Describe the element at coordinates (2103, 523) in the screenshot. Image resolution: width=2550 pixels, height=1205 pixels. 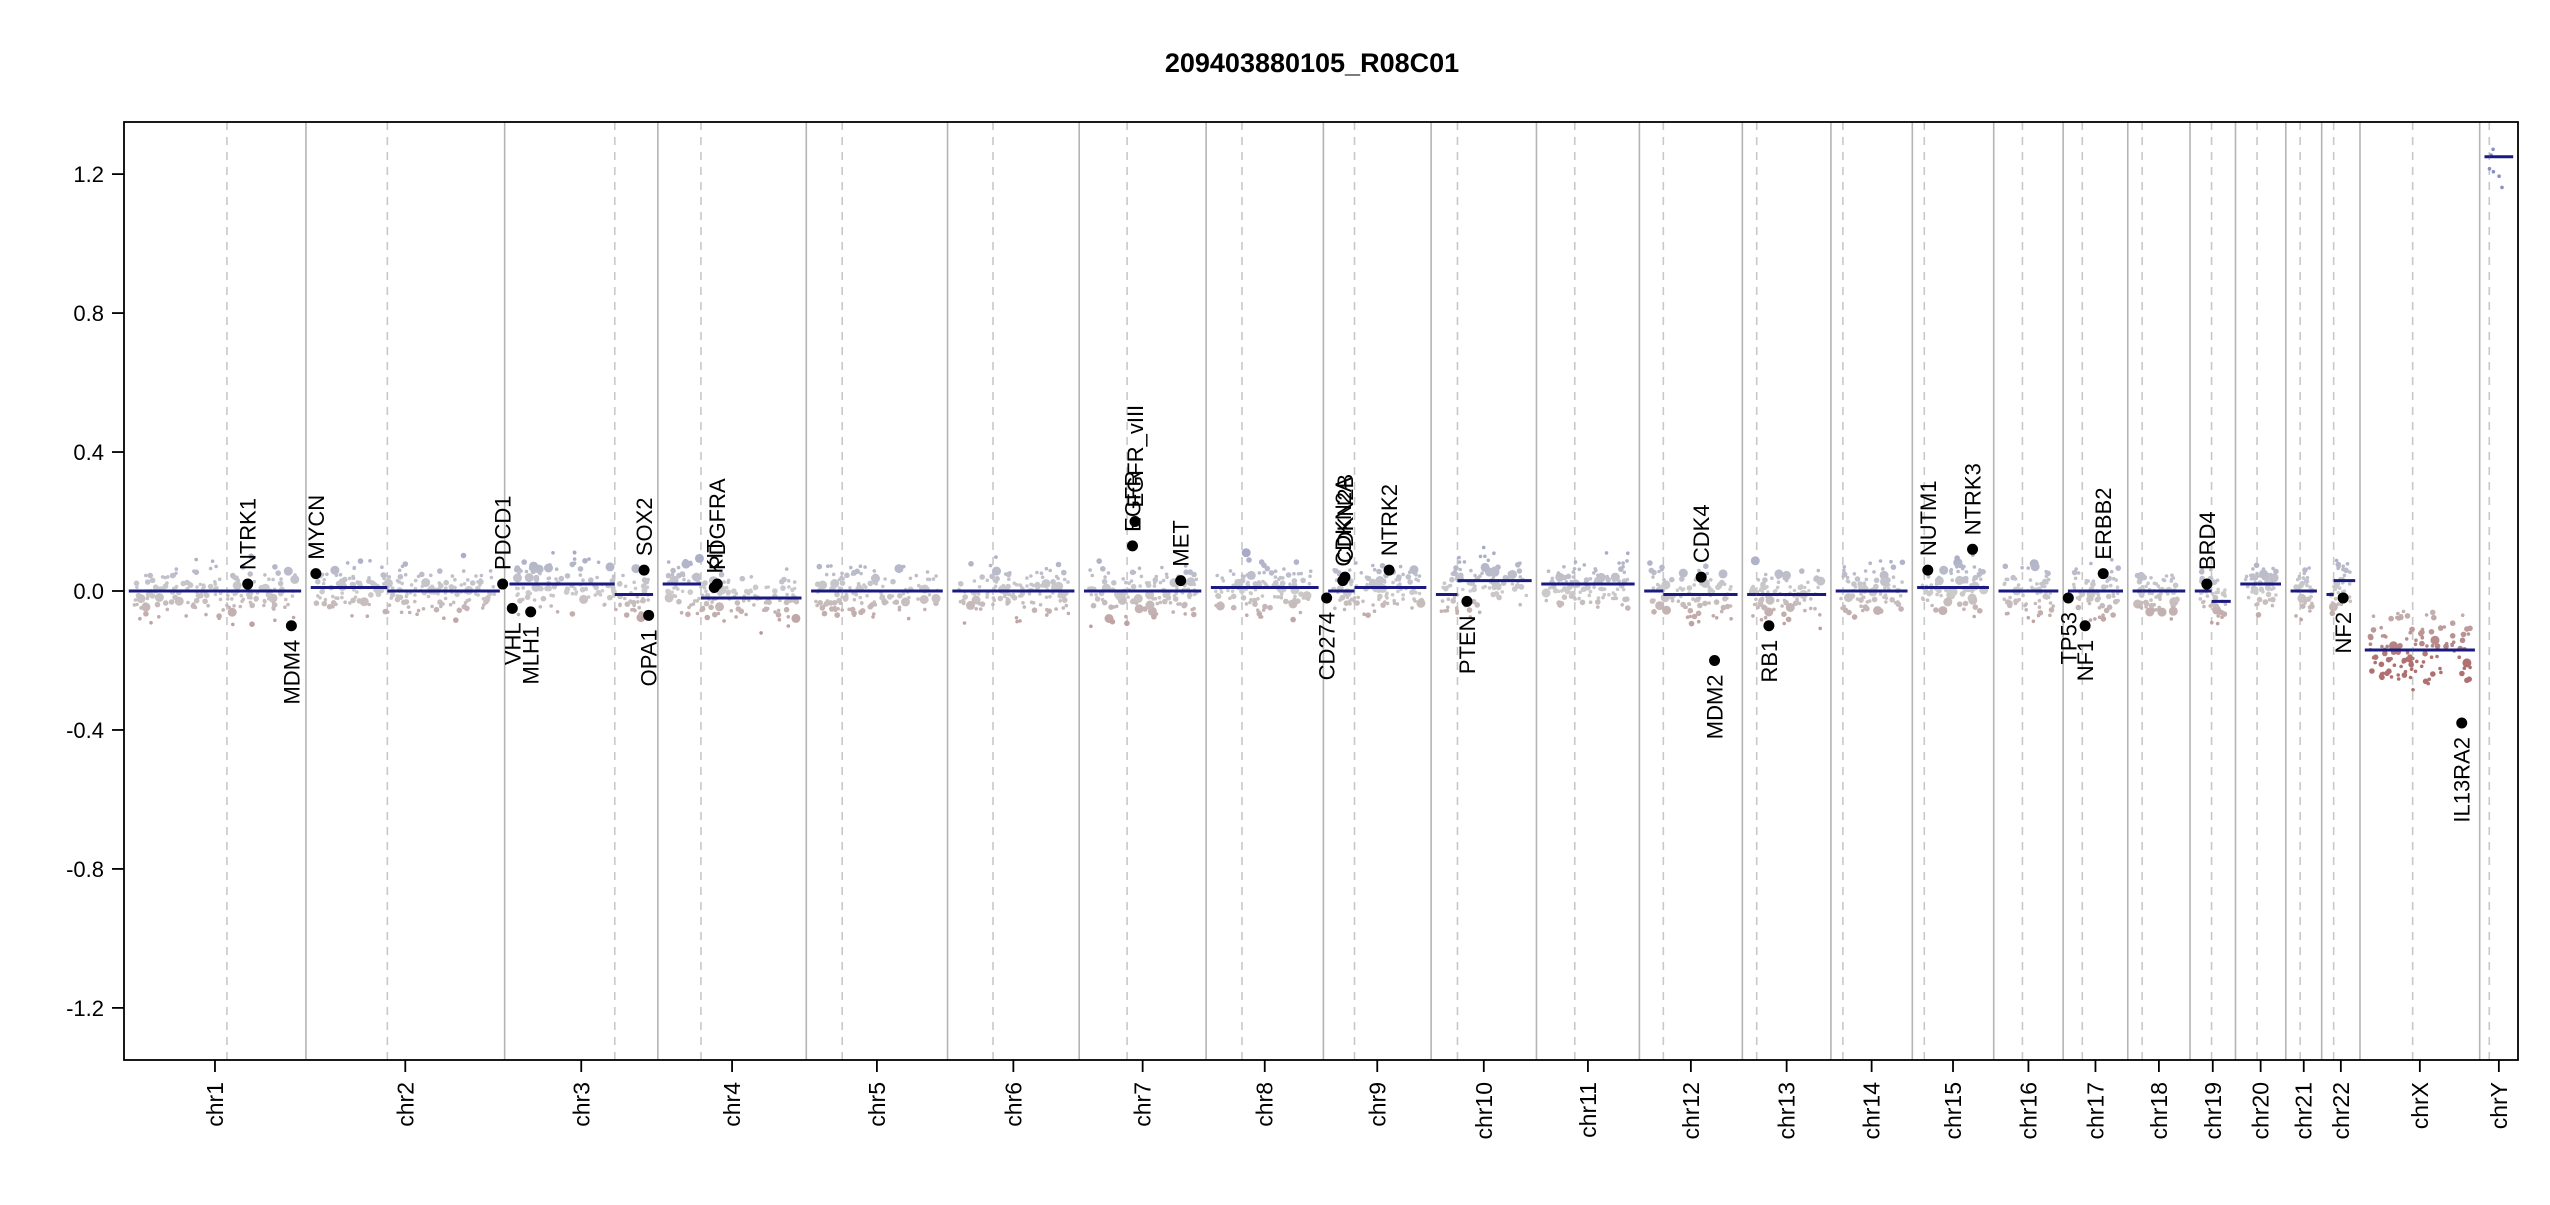
I see `gene-label: ERBB2` at that location.